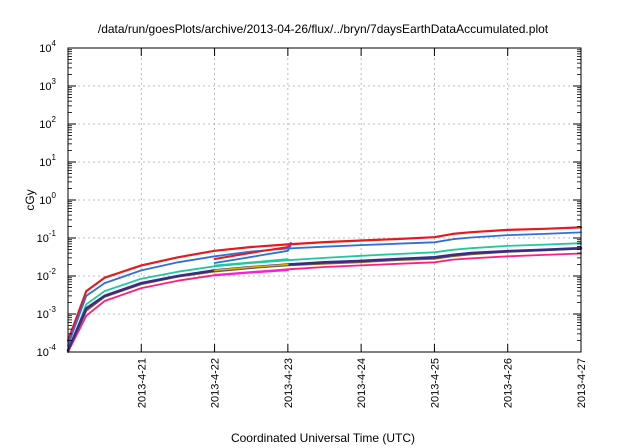 The height and width of the screenshot is (448, 640). What do you see at coordinates (47, 351) in the screenshot?
I see `y-tick-label: 10⁻⁴` at bounding box center [47, 351].